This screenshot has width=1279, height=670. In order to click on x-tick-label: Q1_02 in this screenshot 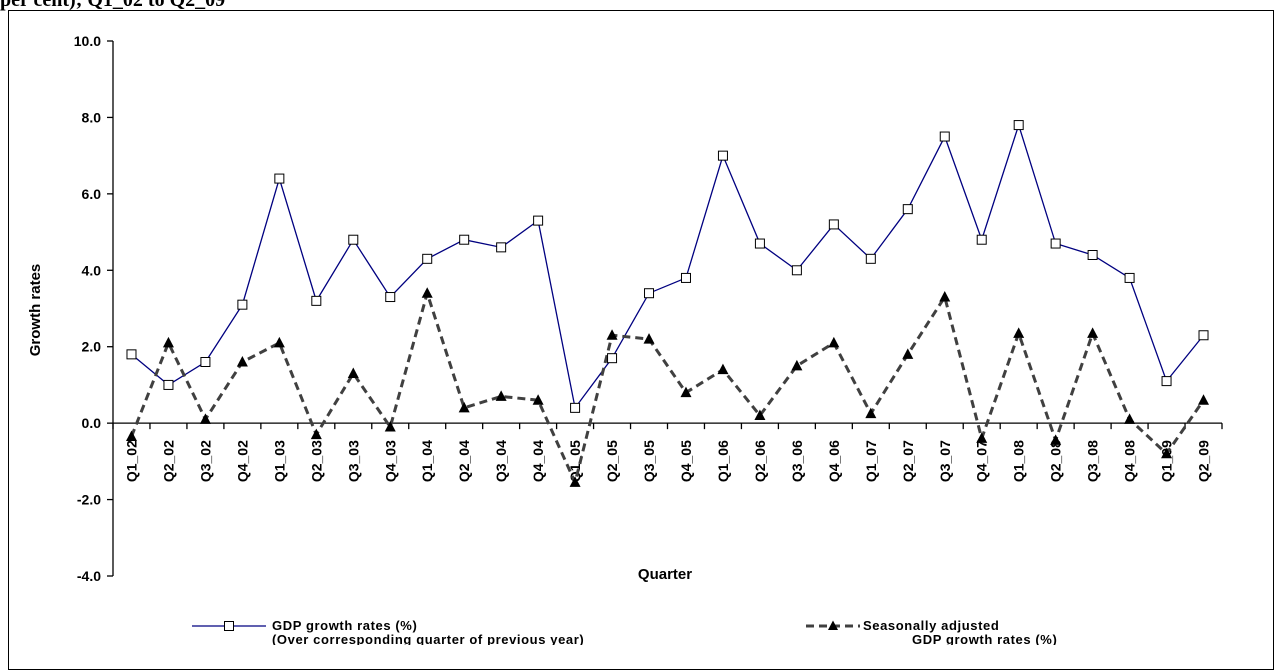, I will do `click(131, 461)`.